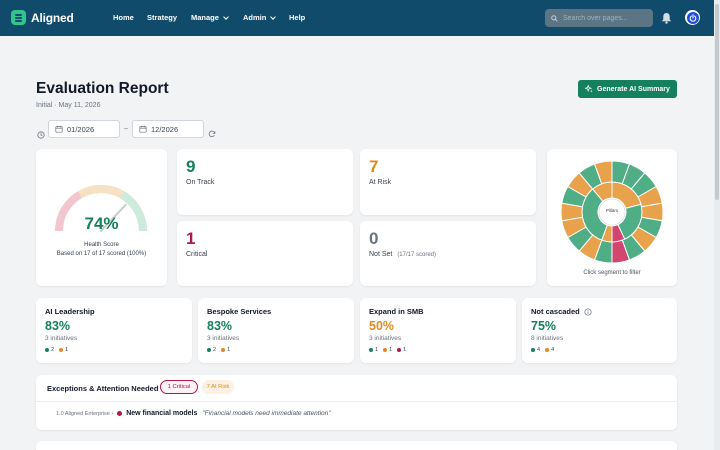 The image size is (720, 450). I want to click on top-nav: Aligned Home Strategy Manage Admin Help, so click(357, 18).